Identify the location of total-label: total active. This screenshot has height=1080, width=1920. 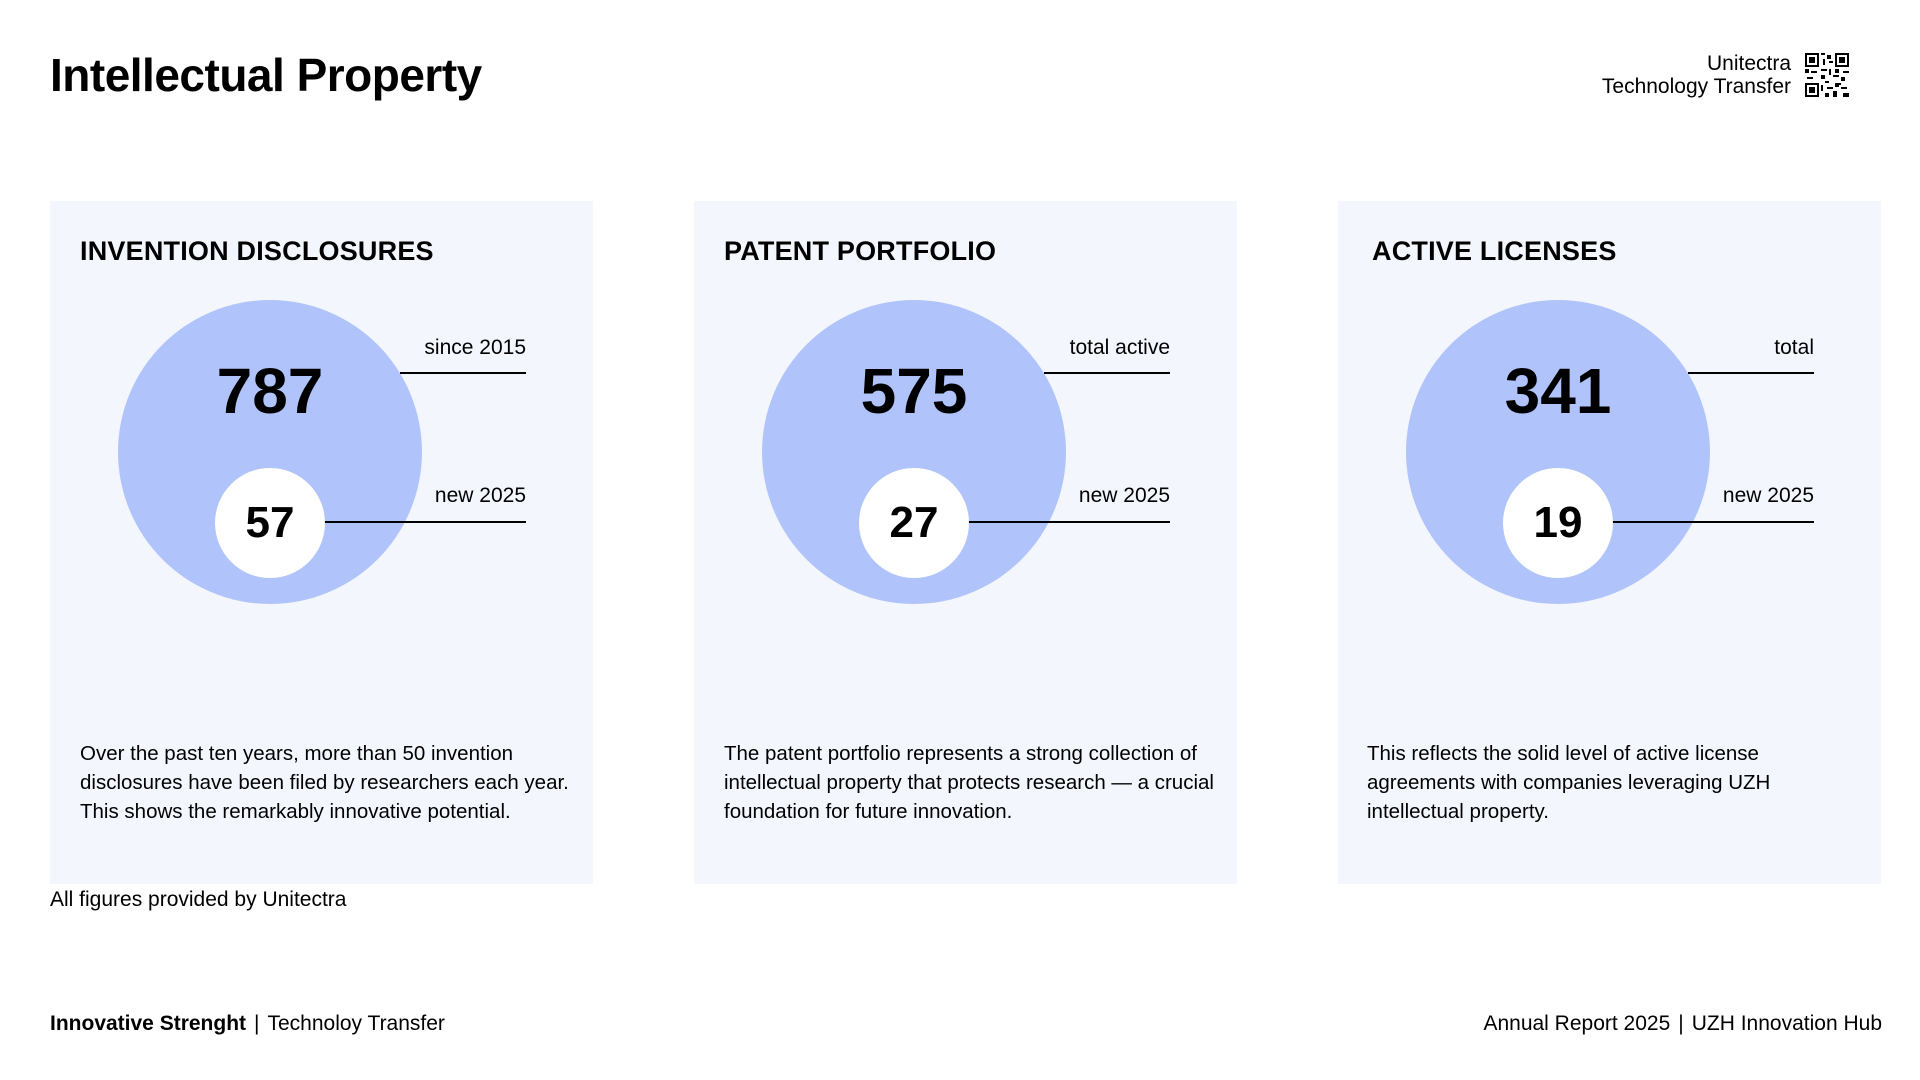
(1119, 347).